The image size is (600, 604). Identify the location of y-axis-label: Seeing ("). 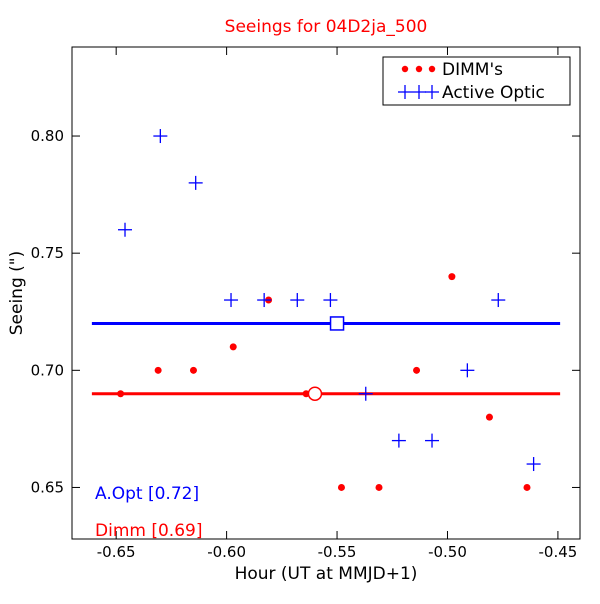
(17, 293).